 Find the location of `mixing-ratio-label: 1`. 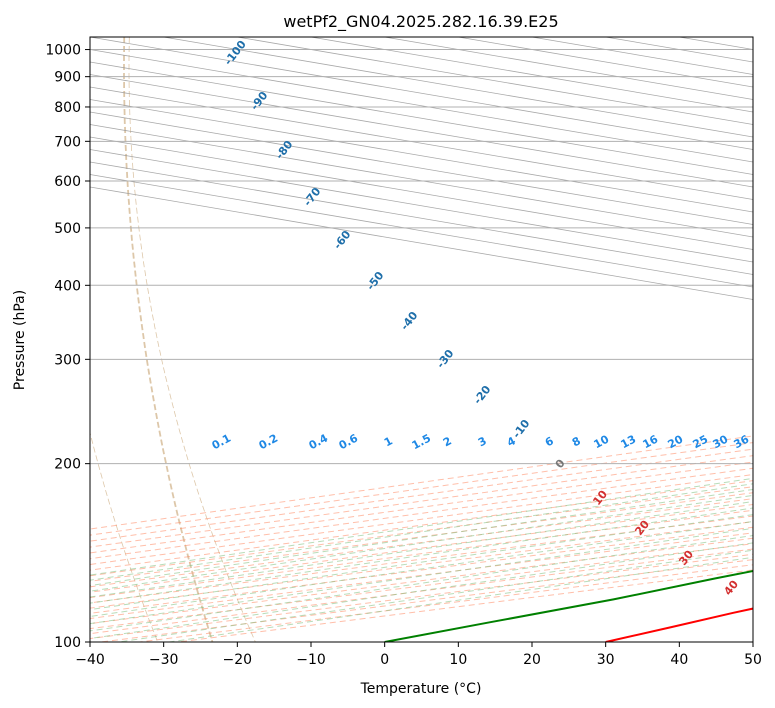

mixing-ratio-label: 1 is located at coordinates (388, 441).